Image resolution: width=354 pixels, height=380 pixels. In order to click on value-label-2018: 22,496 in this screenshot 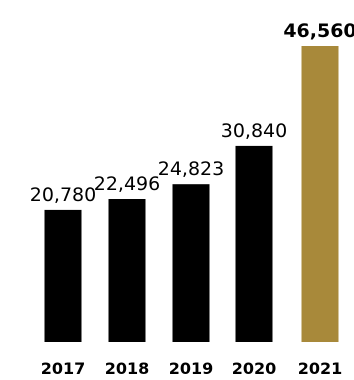, I will do `click(127, 184)`.